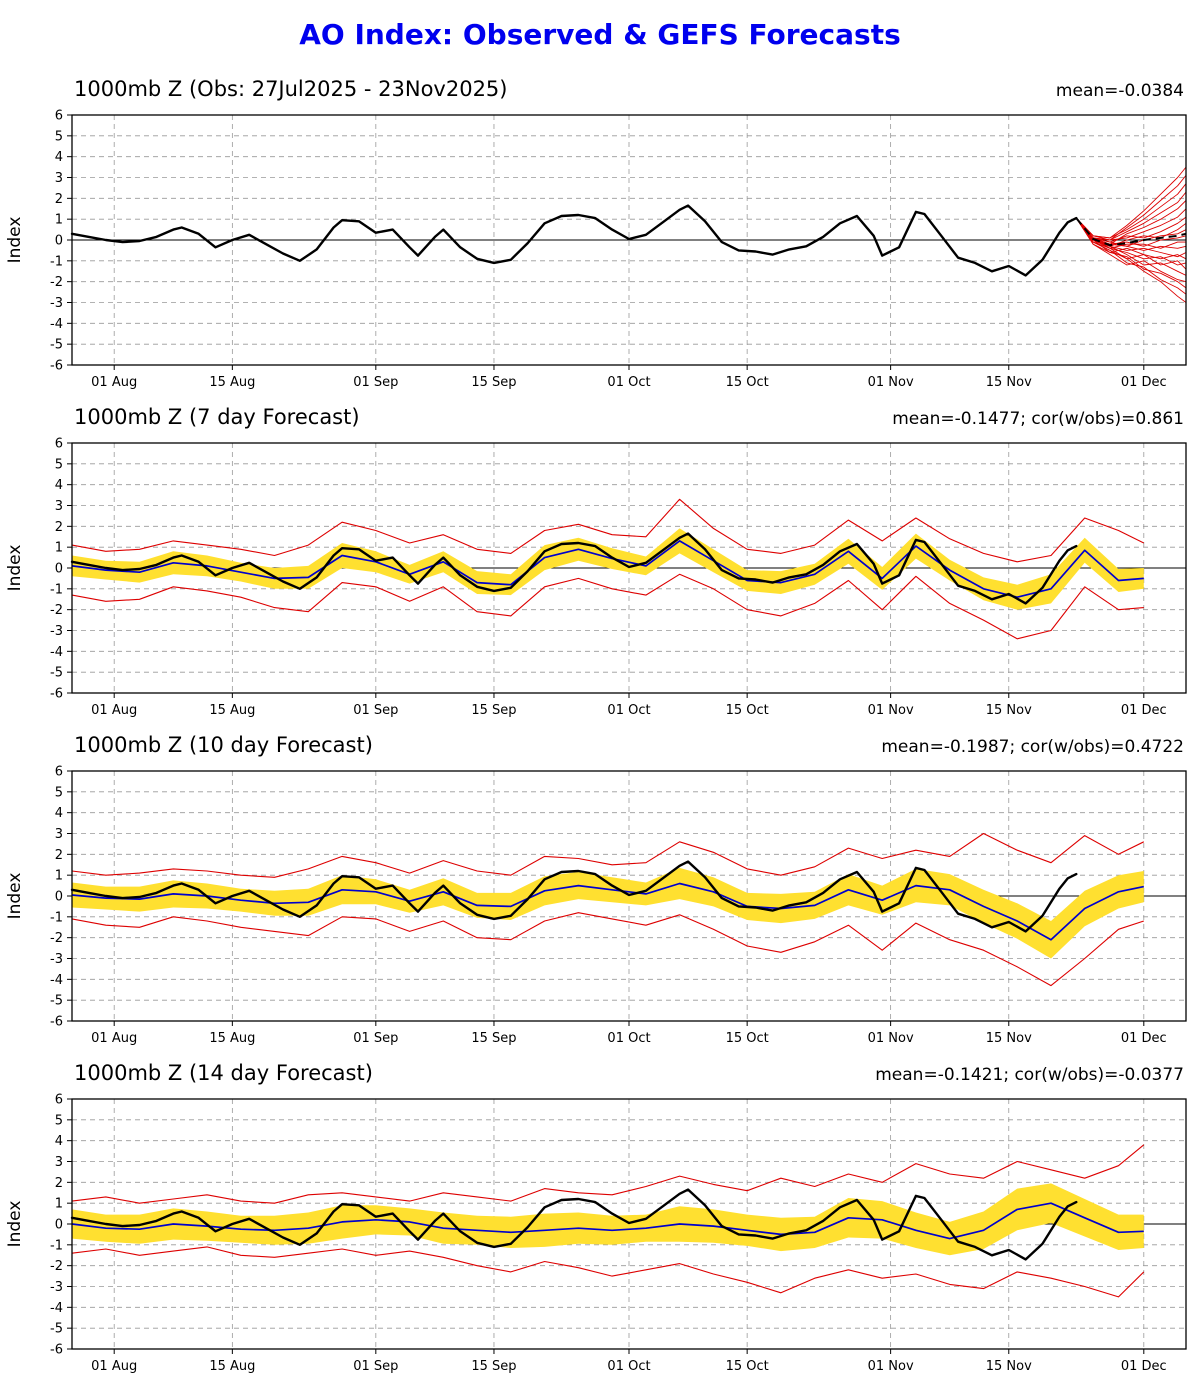 The width and height of the screenshot is (1200, 1400). Describe the element at coordinates (1029, 1075) in the screenshot. I see `panel-14day-stats: mean=-0.1421; cor(w/obs)=-0.0377` at that location.